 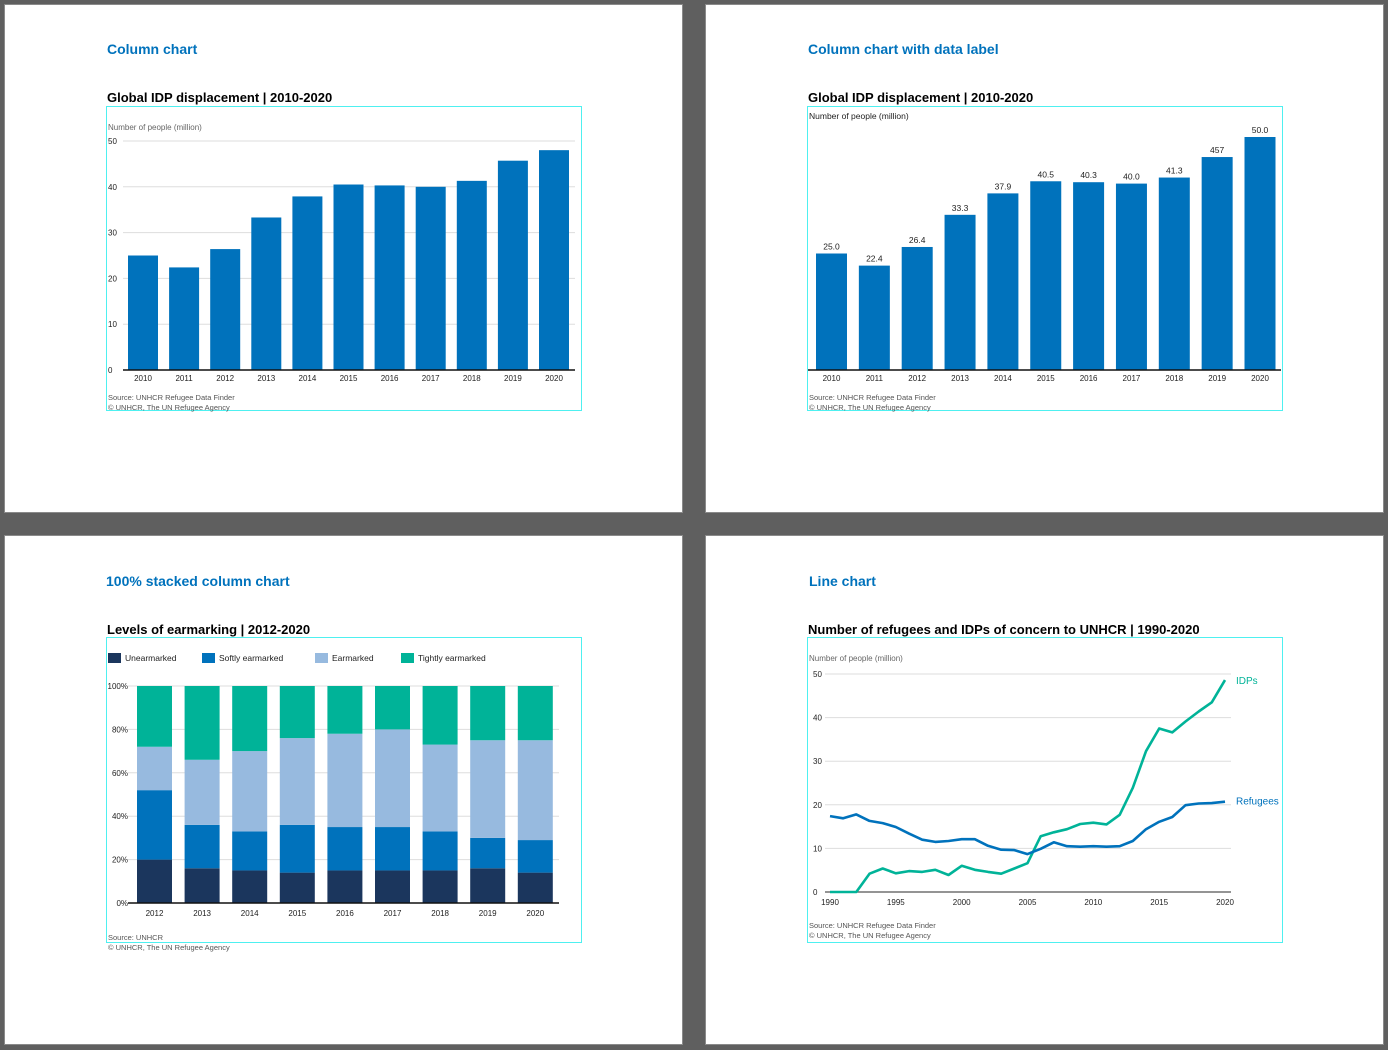 What do you see at coordinates (1131, 177) in the screenshot?
I see `data-label: 40.0` at bounding box center [1131, 177].